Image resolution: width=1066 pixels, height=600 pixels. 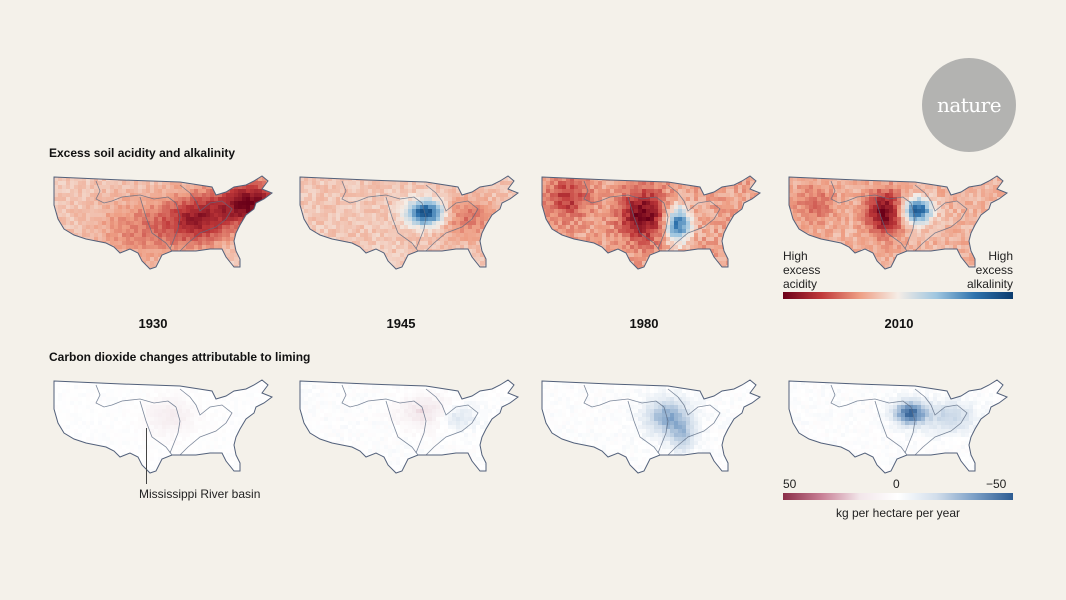 I want to click on legend-acidity-line-1: High, so click(x=795, y=256).